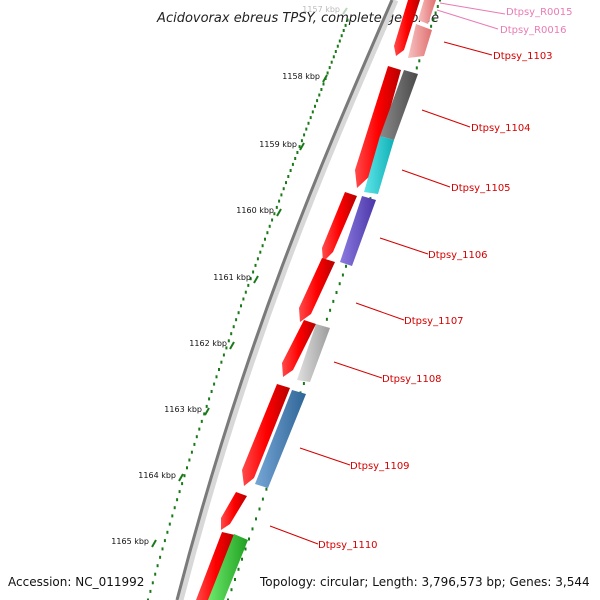  I want to click on gene-bottom-green, so click(228, 567).